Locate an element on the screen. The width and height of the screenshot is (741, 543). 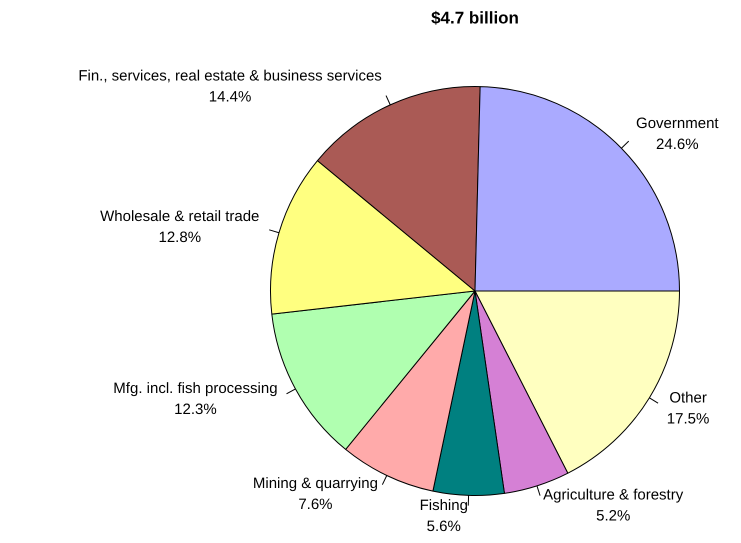
slice-label: Mining & quarrying is located at coordinates (315, 483).